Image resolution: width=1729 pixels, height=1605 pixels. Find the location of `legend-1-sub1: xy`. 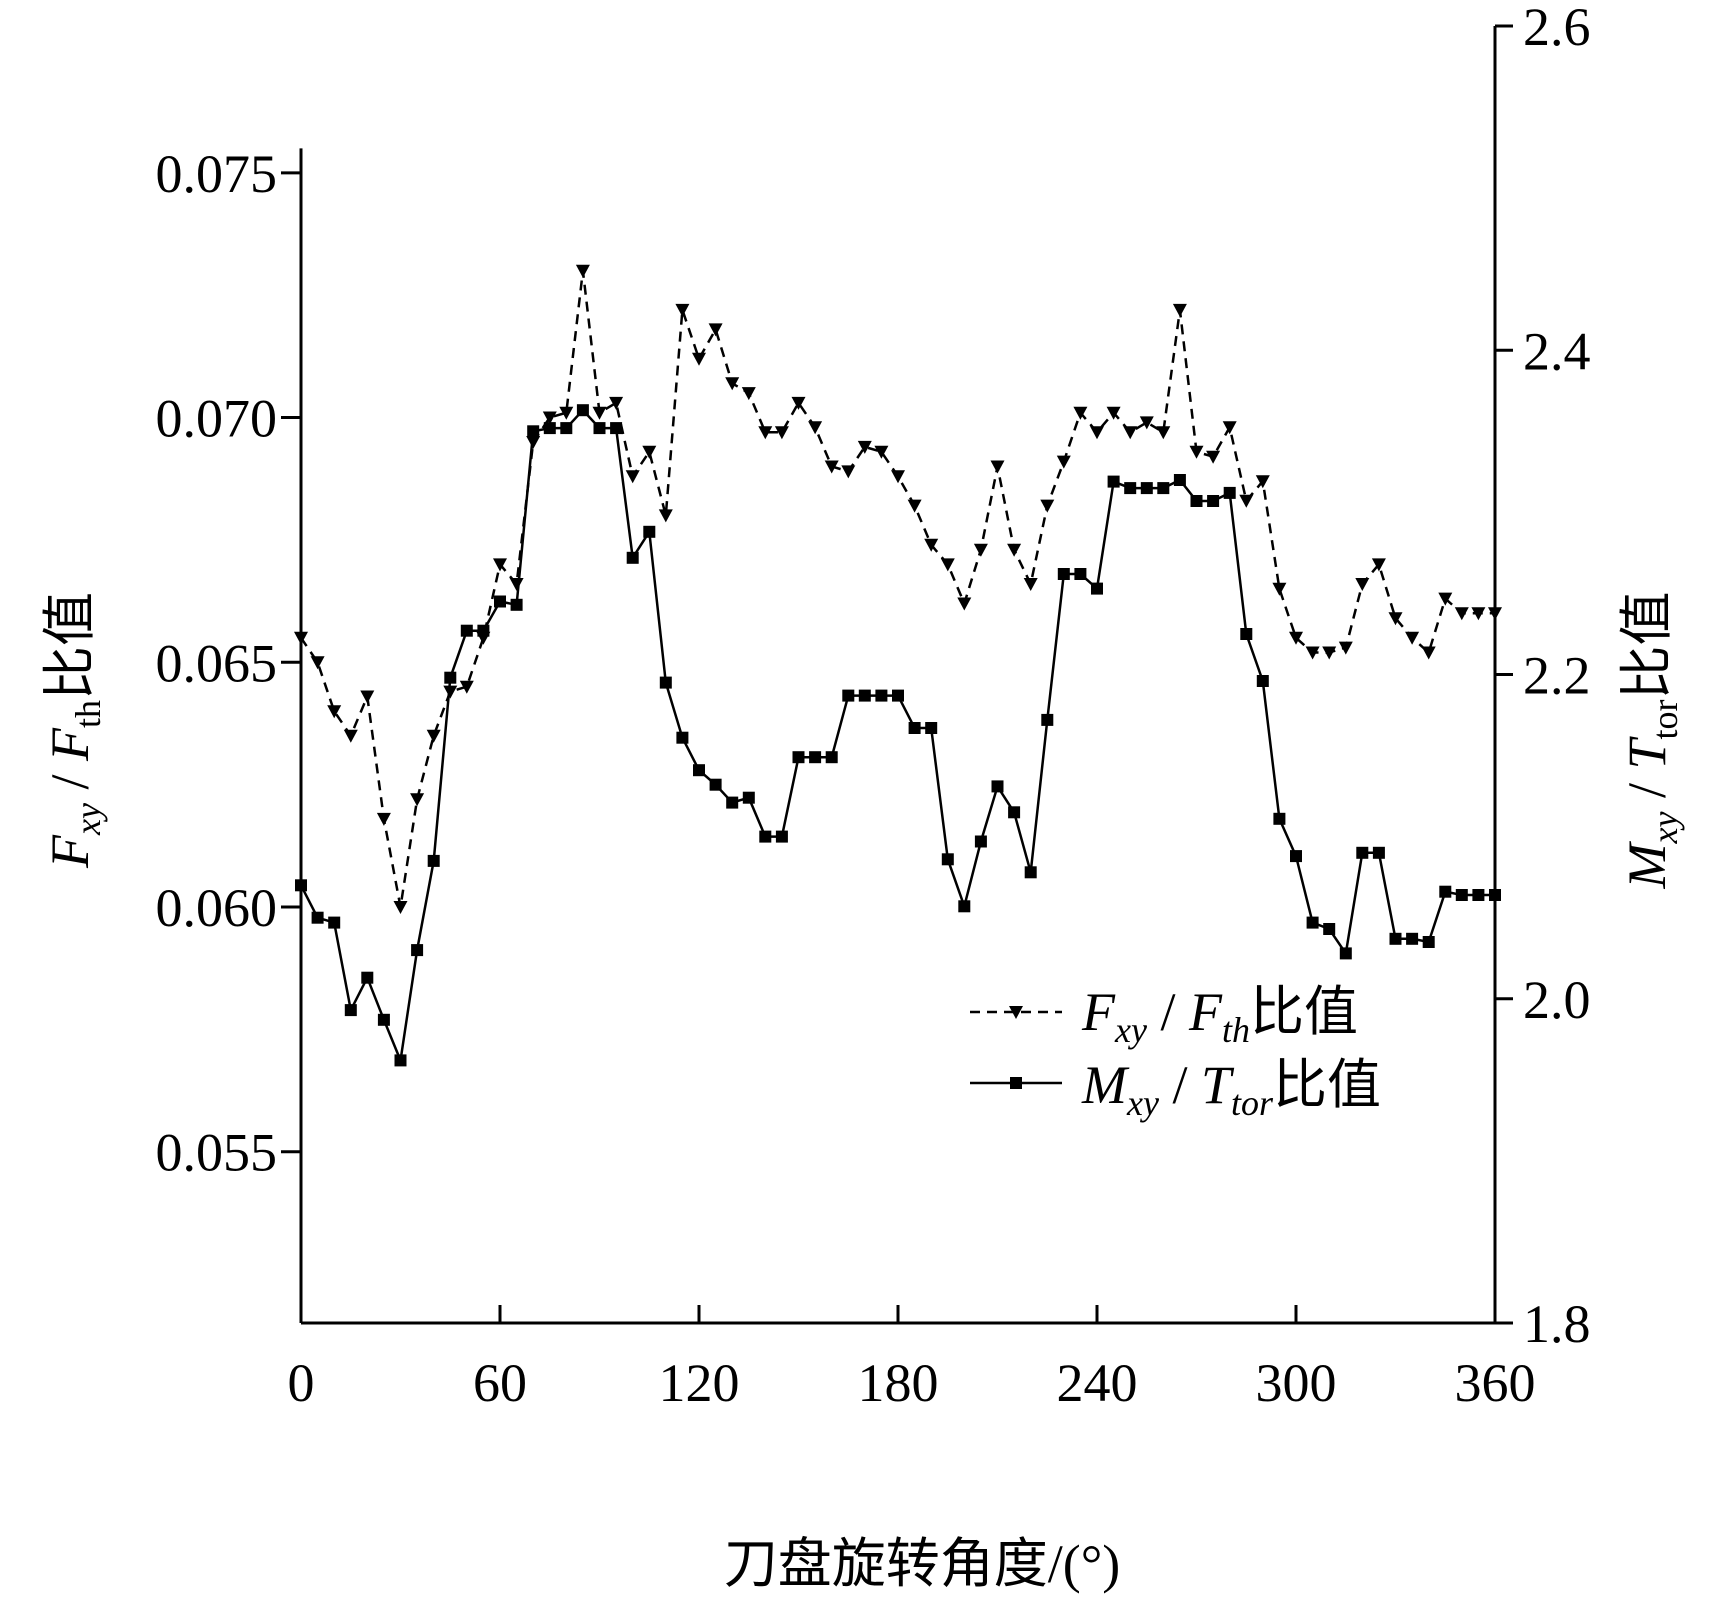

legend-1-sub1: xy is located at coordinates (1130, 1030).